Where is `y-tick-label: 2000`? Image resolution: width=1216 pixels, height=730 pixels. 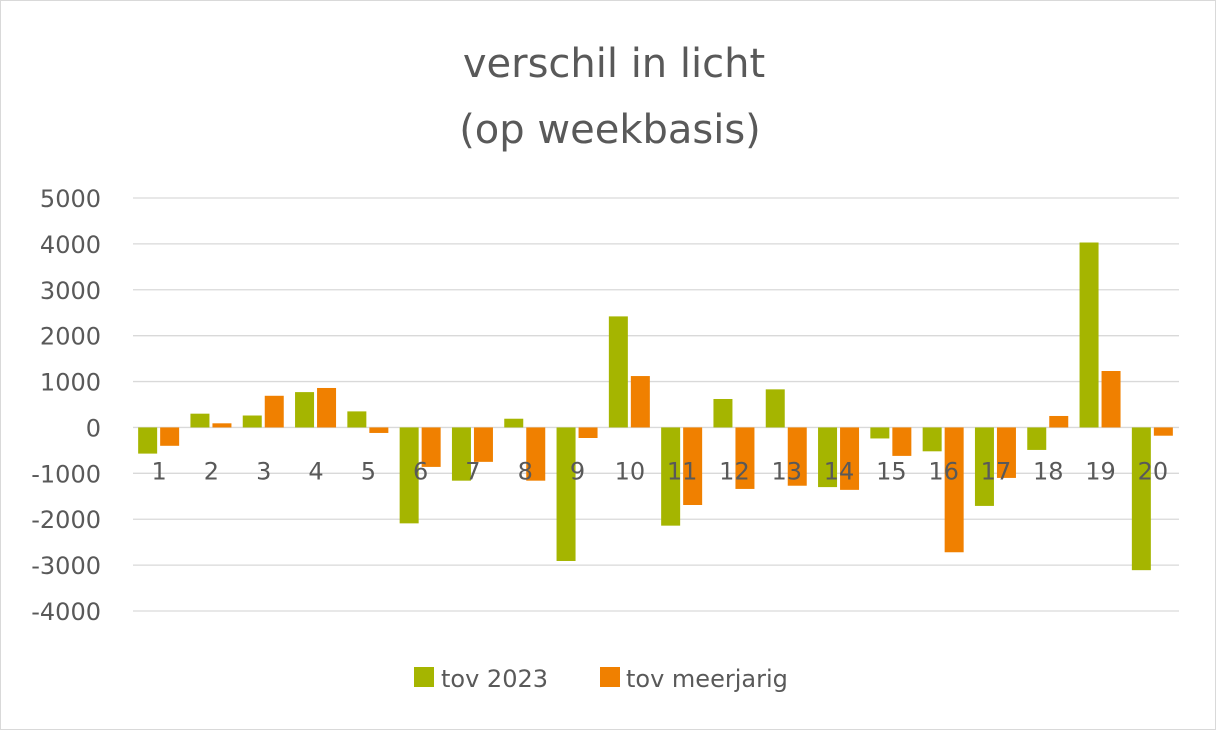
y-tick-label: 2000 is located at coordinates (70, 337).